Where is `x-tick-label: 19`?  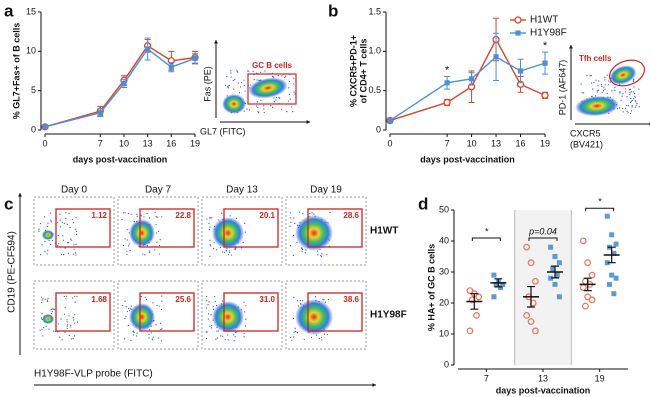
x-tick-label: 19 is located at coordinates (600, 378).